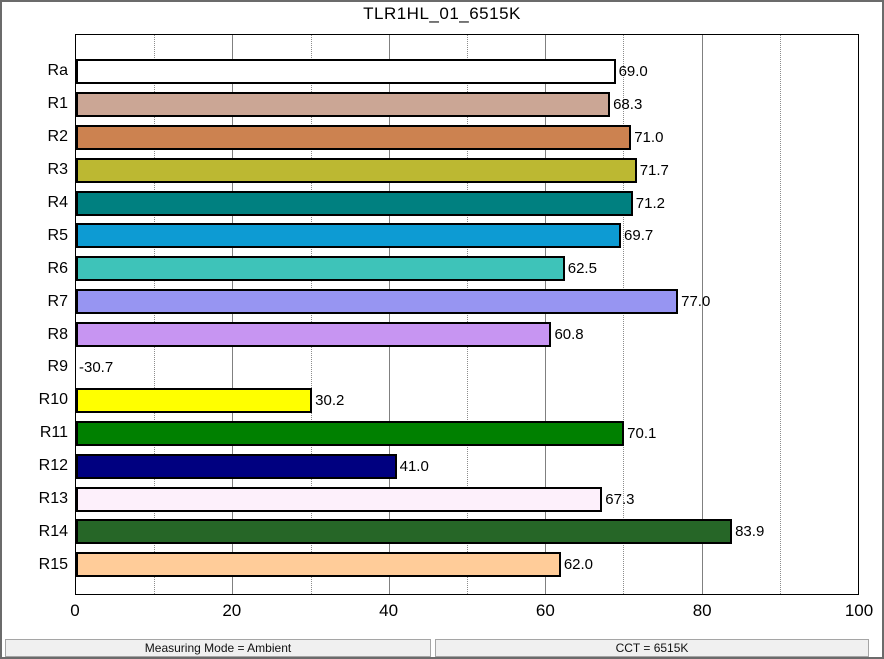 This screenshot has width=884, height=659. What do you see at coordinates (57, 202) in the screenshot?
I see `category-label-R4: R4` at bounding box center [57, 202].